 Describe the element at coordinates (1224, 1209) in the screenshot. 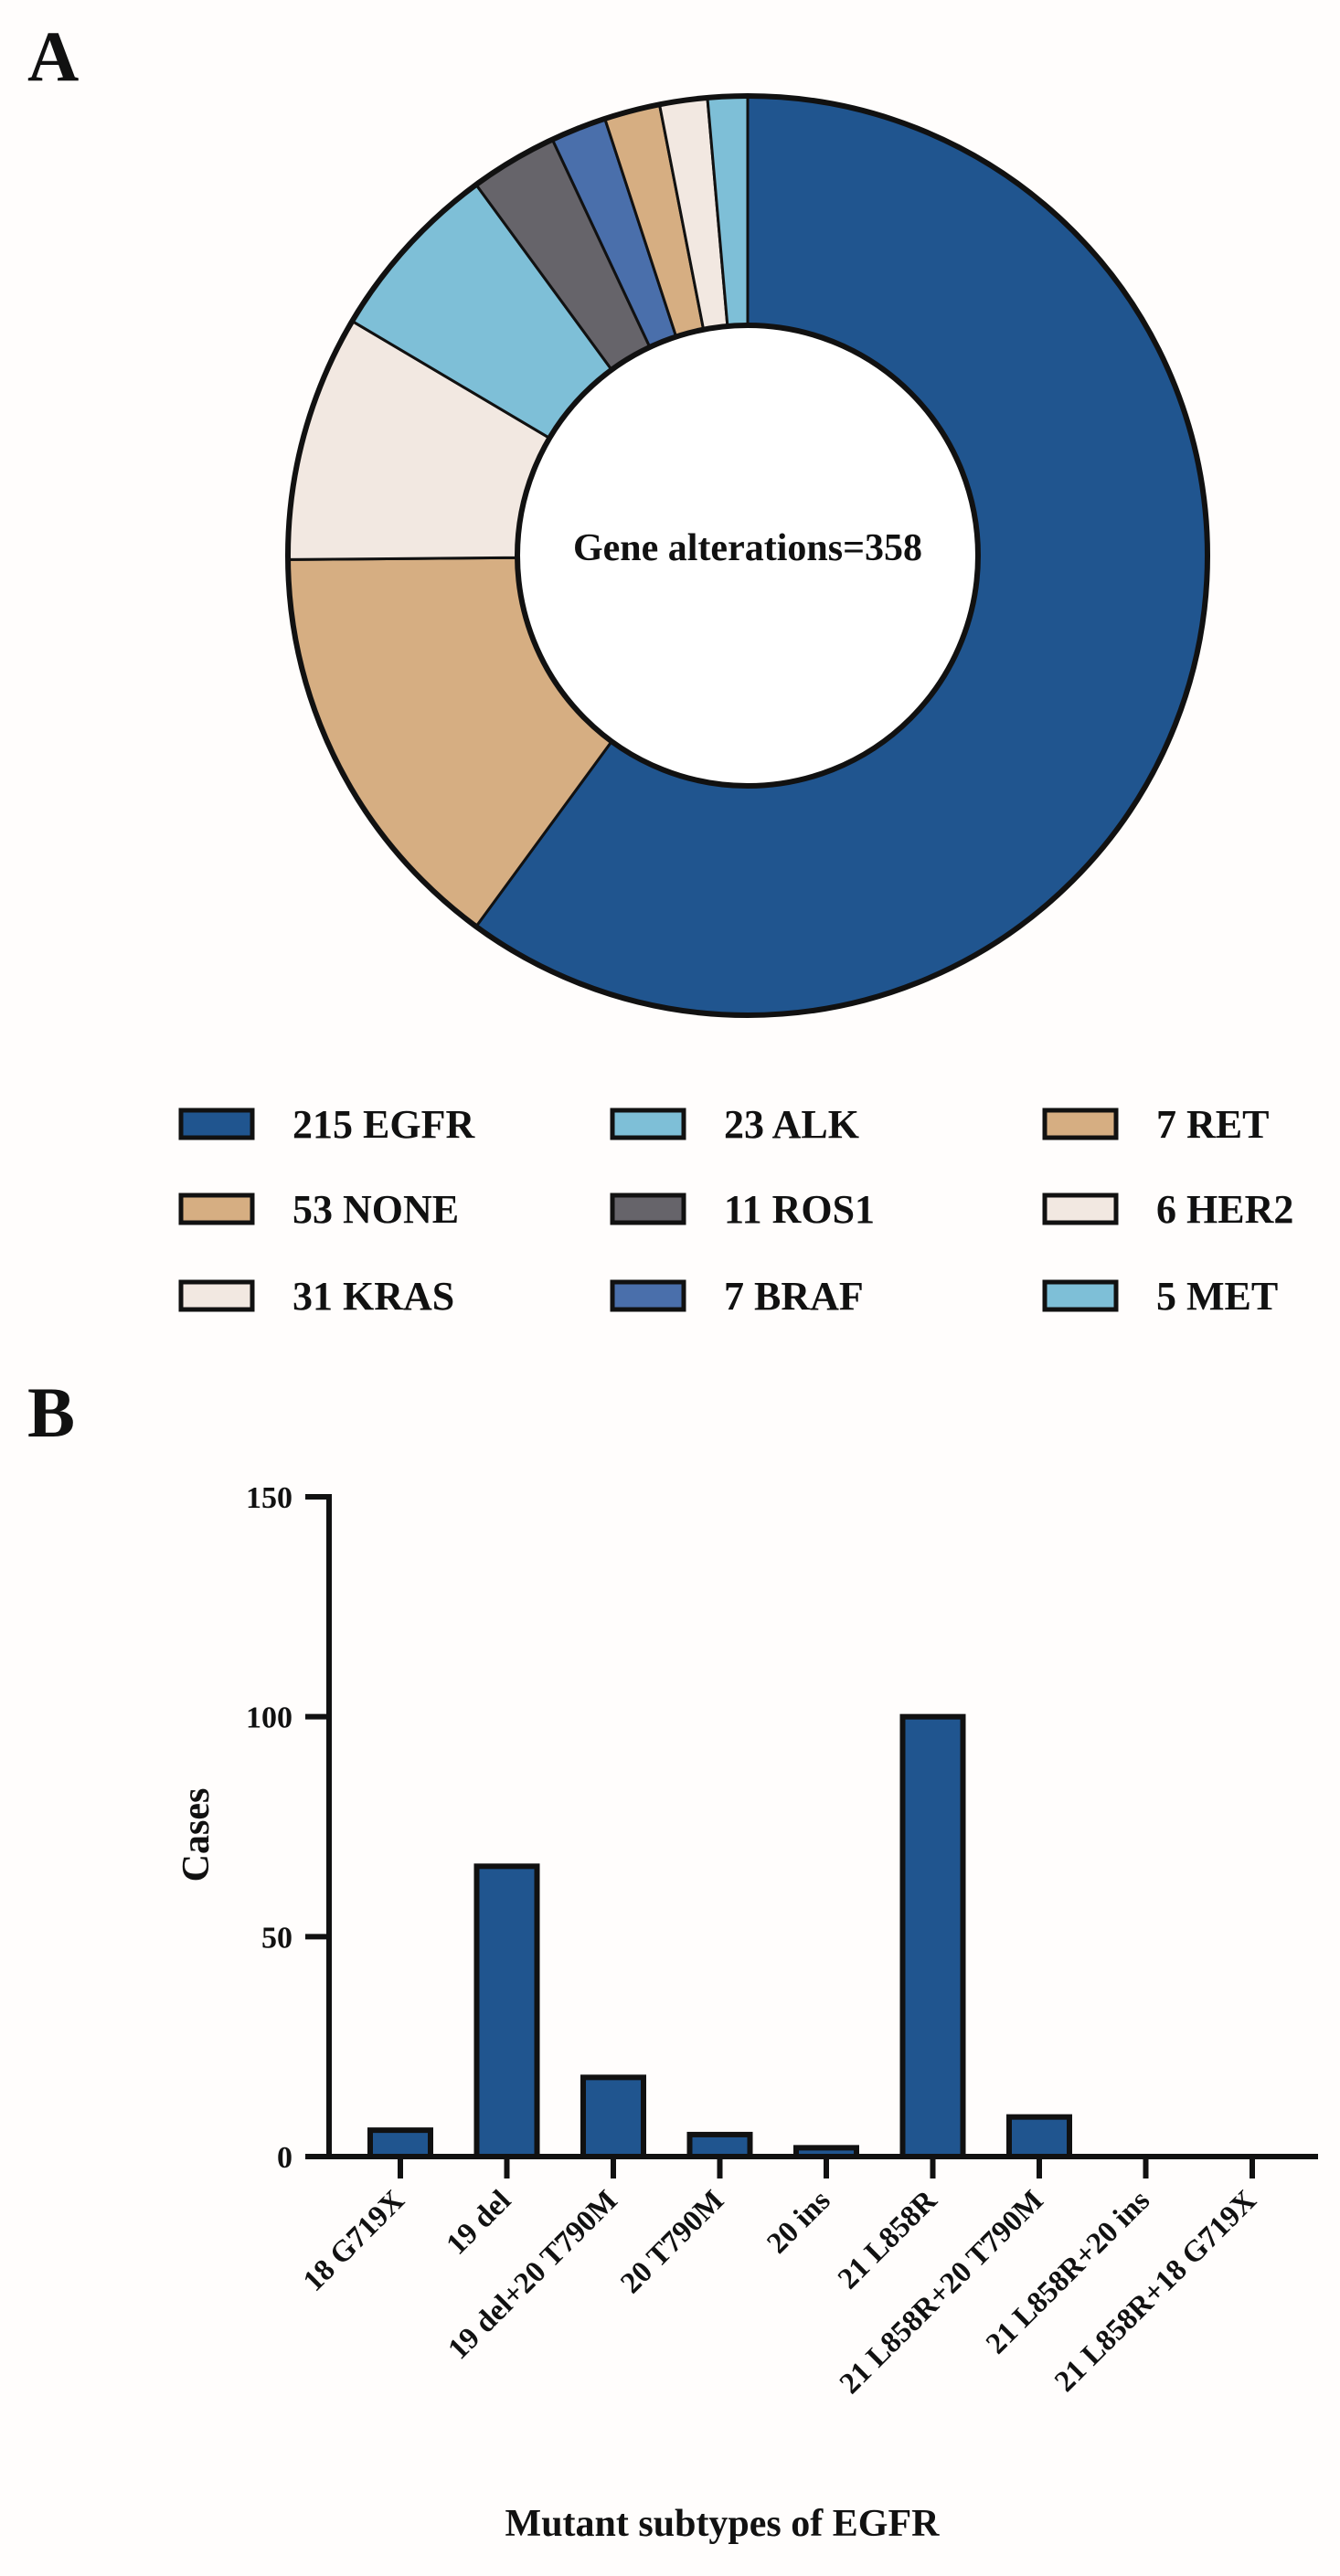

I see `legend-label: 6 HER2` at that location.